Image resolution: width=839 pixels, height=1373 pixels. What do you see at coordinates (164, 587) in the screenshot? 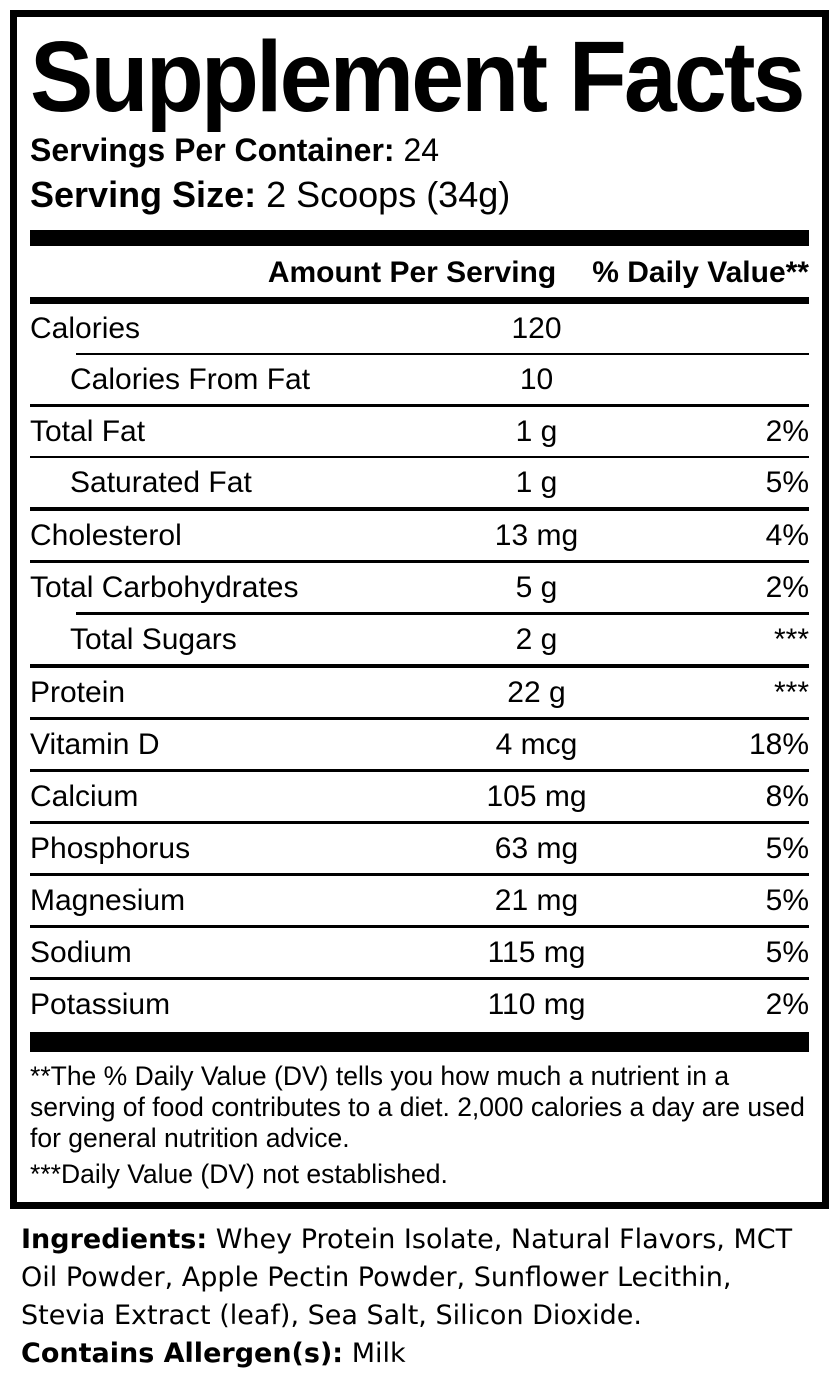
I see `nutrient-name: Total Carbohydrates` at bounding box center [164, 587].